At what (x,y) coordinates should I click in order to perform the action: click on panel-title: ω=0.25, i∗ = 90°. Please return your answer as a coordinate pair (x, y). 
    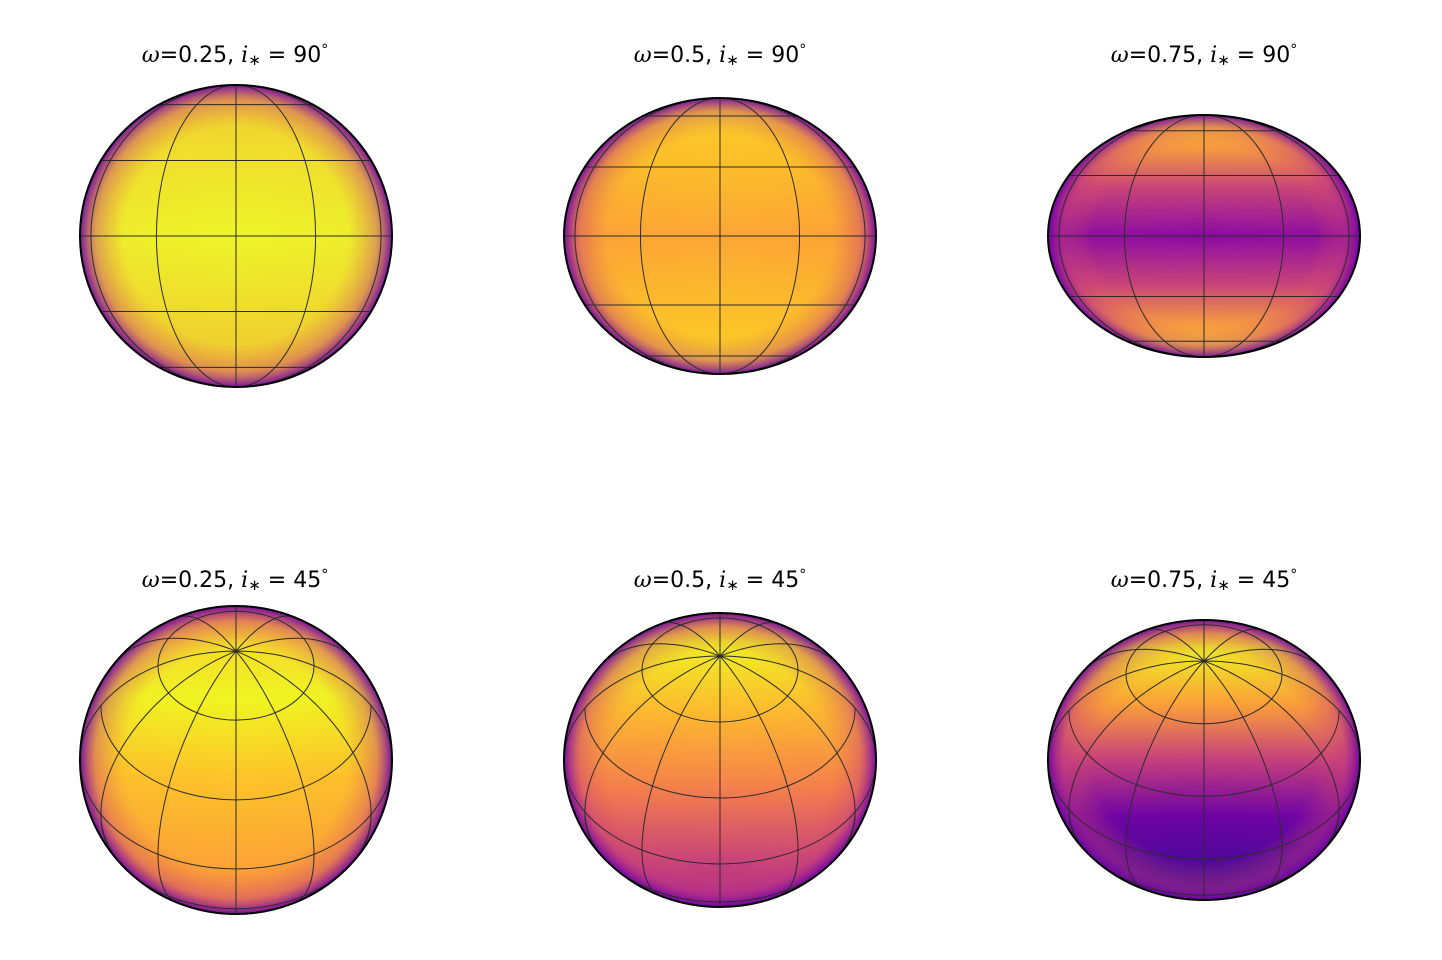
    Looking at the image, I should click on (235, 55).